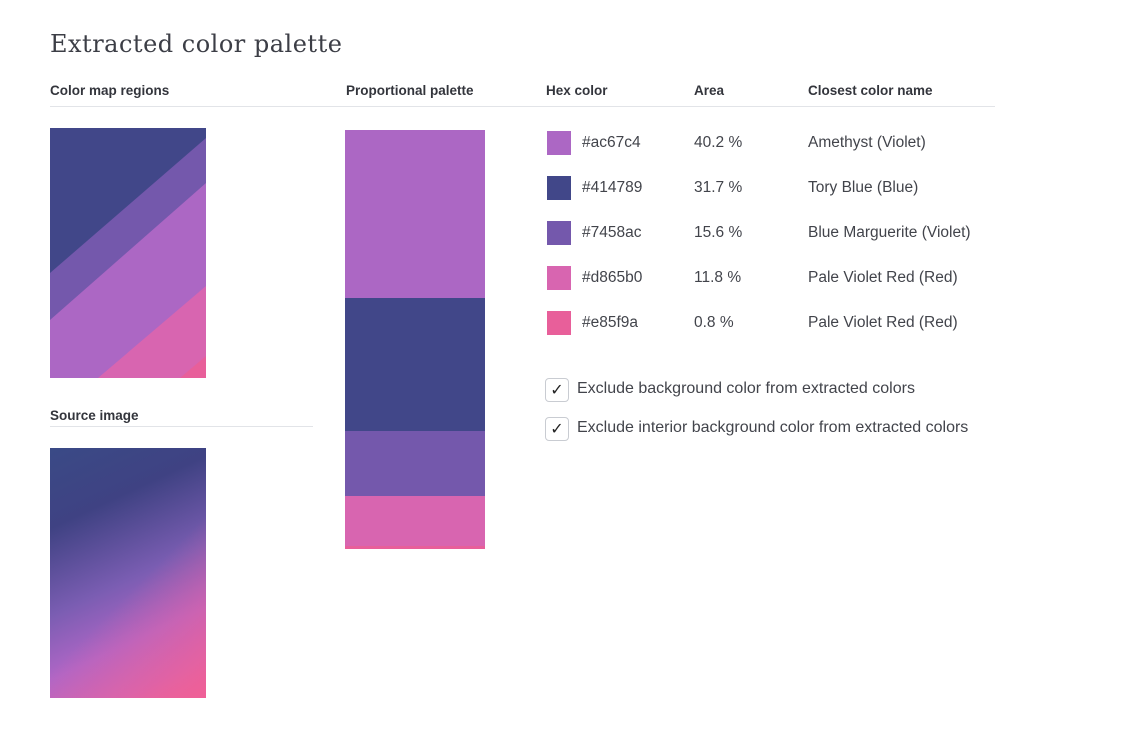  What do you see at coordinates (196, 44) in the screenshot?
I see `page-title: Extracted color palette` at bounding box center [196, 44].